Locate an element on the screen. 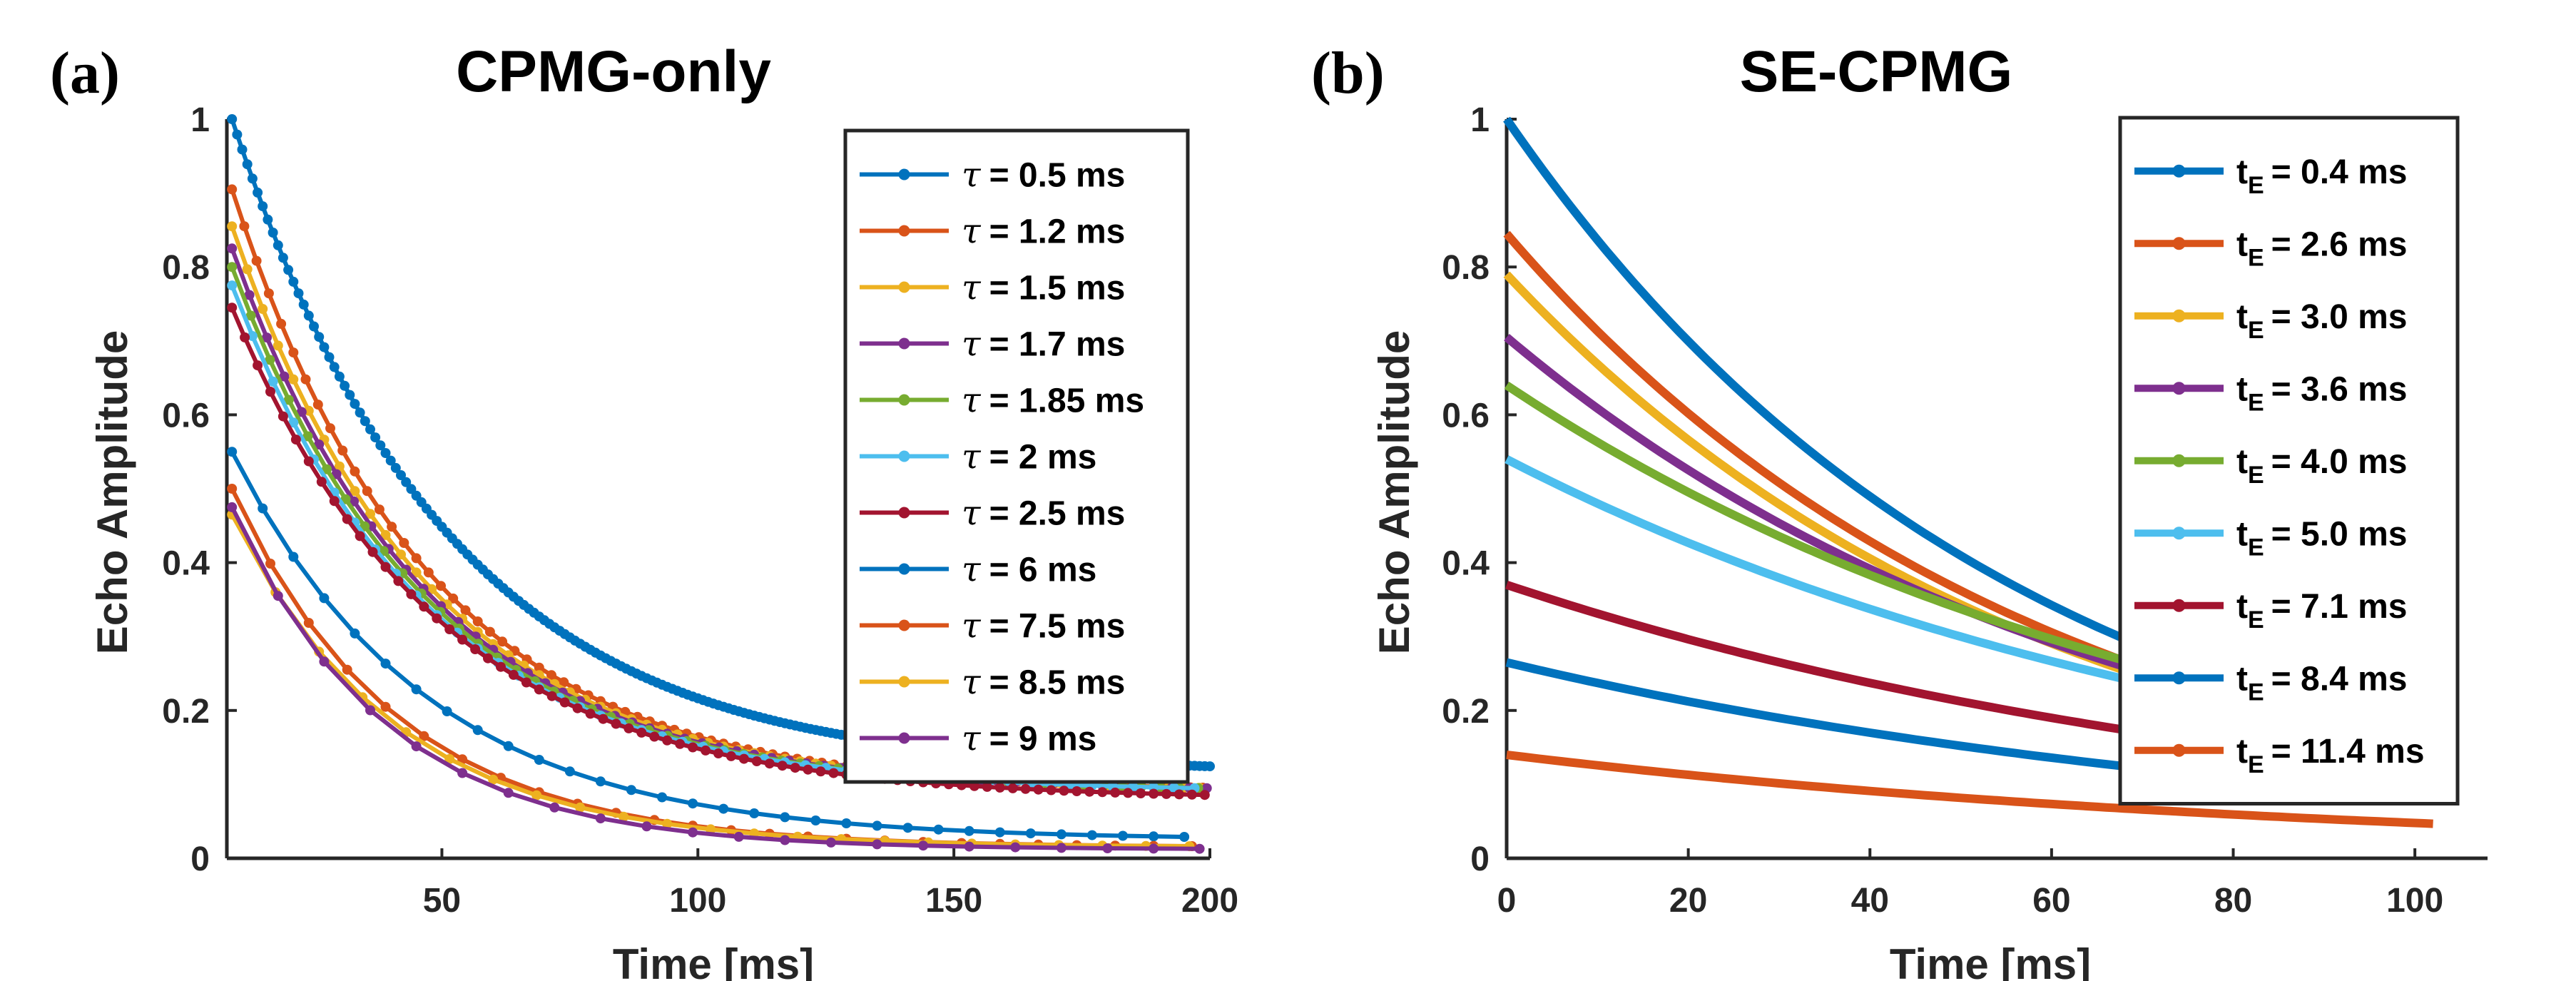 Image resolution: width=2576 pixels, height=981 pixels. legend-label: τ = 1.85 ms is located at coordinates (1053, 401).